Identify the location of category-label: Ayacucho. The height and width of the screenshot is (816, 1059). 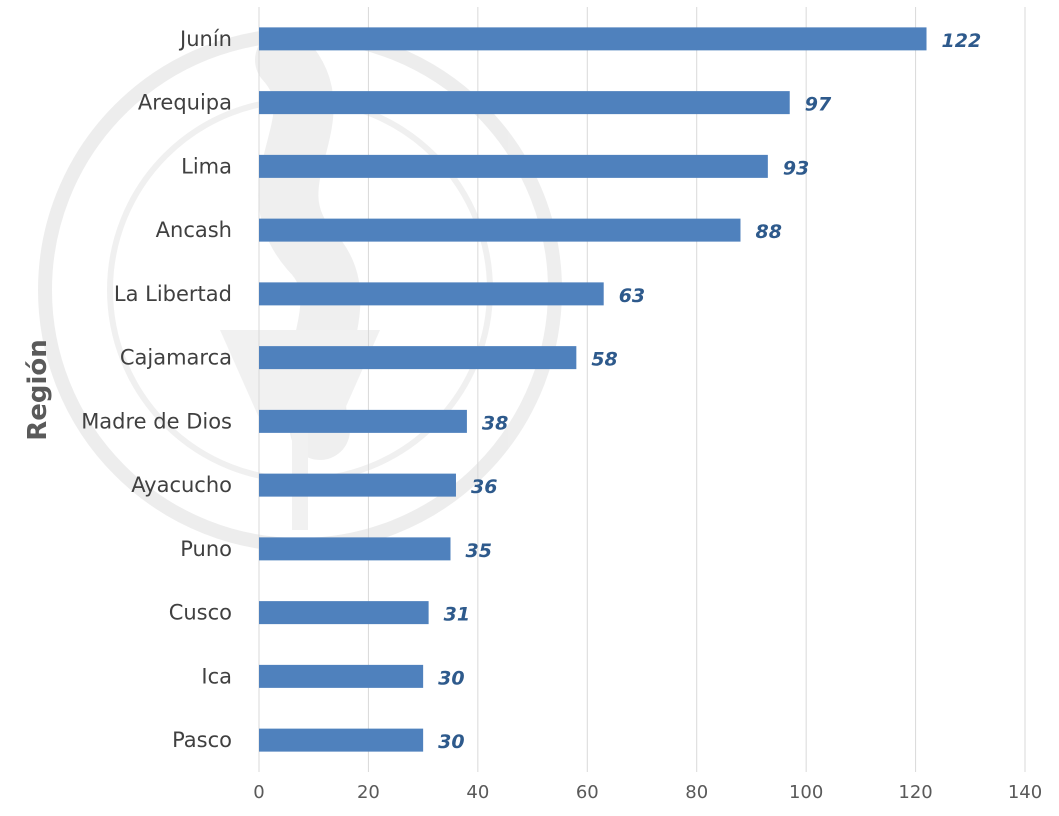
(181, 485).